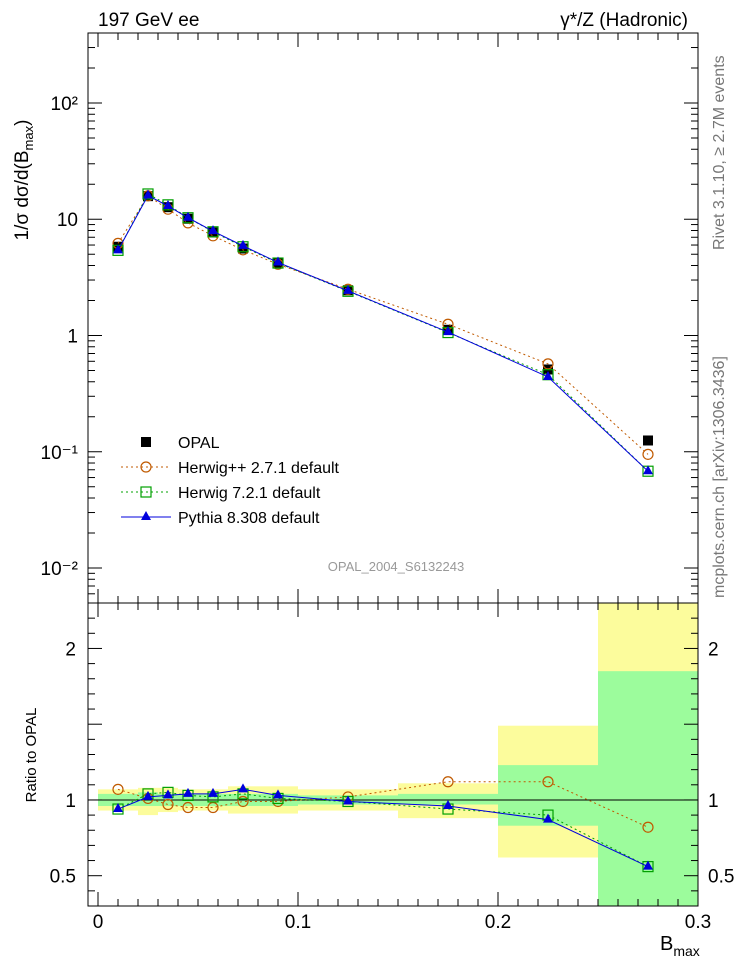 The width and height of the screenshot is (746, 972). I want to click on legend-item-herwig7: Herwig 7.2.1 default, so click(221, 493).